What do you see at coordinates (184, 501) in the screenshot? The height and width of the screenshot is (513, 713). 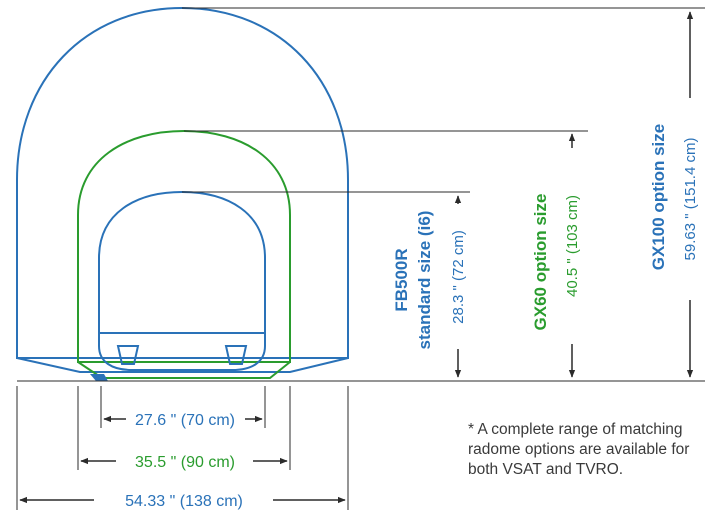 I see `gx100-width-label: 54.33 " (138 cm)` at bounding box center [184, 501].